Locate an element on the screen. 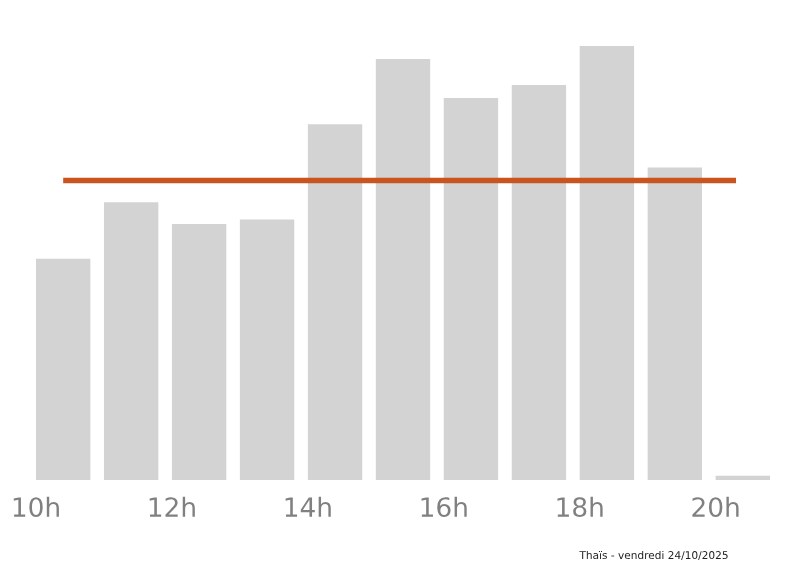  x-tick-label: 14h is located at coordinates (308, 506).